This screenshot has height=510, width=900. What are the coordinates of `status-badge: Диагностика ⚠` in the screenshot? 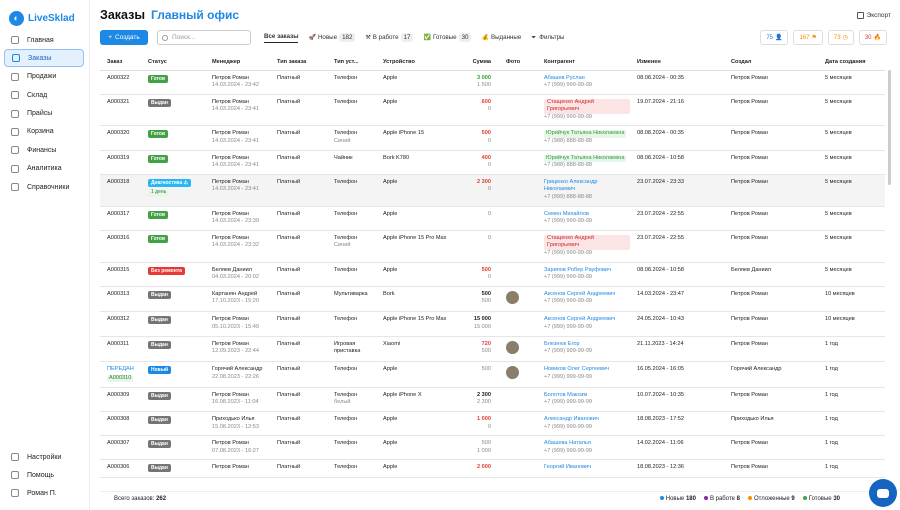 It's located at (169, 182).